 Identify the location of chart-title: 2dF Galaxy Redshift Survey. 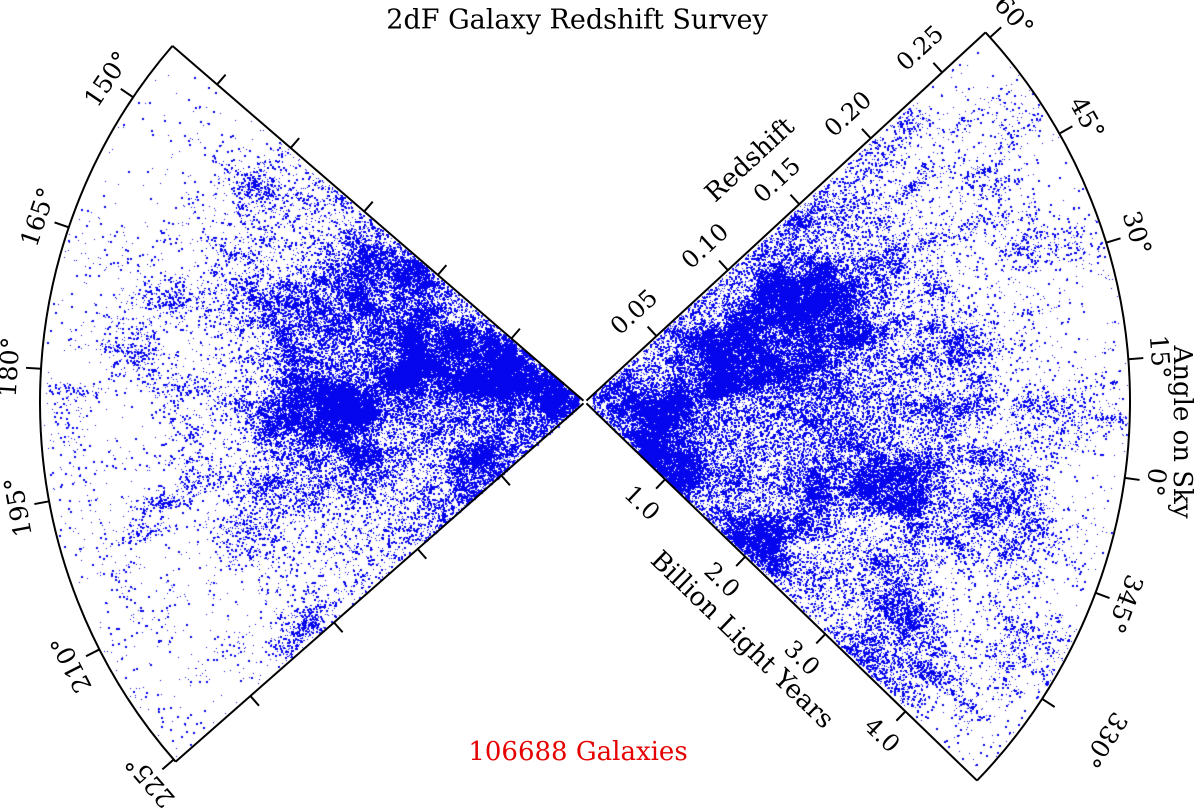
(577, 20).